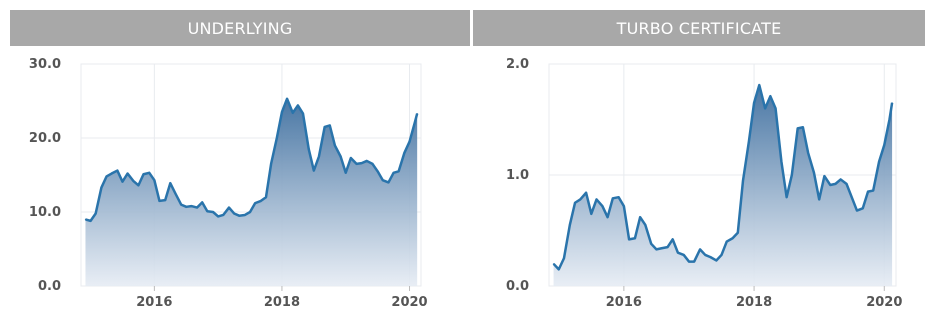  I want to click on y-tick-label: 30.0, so click(45, 64).